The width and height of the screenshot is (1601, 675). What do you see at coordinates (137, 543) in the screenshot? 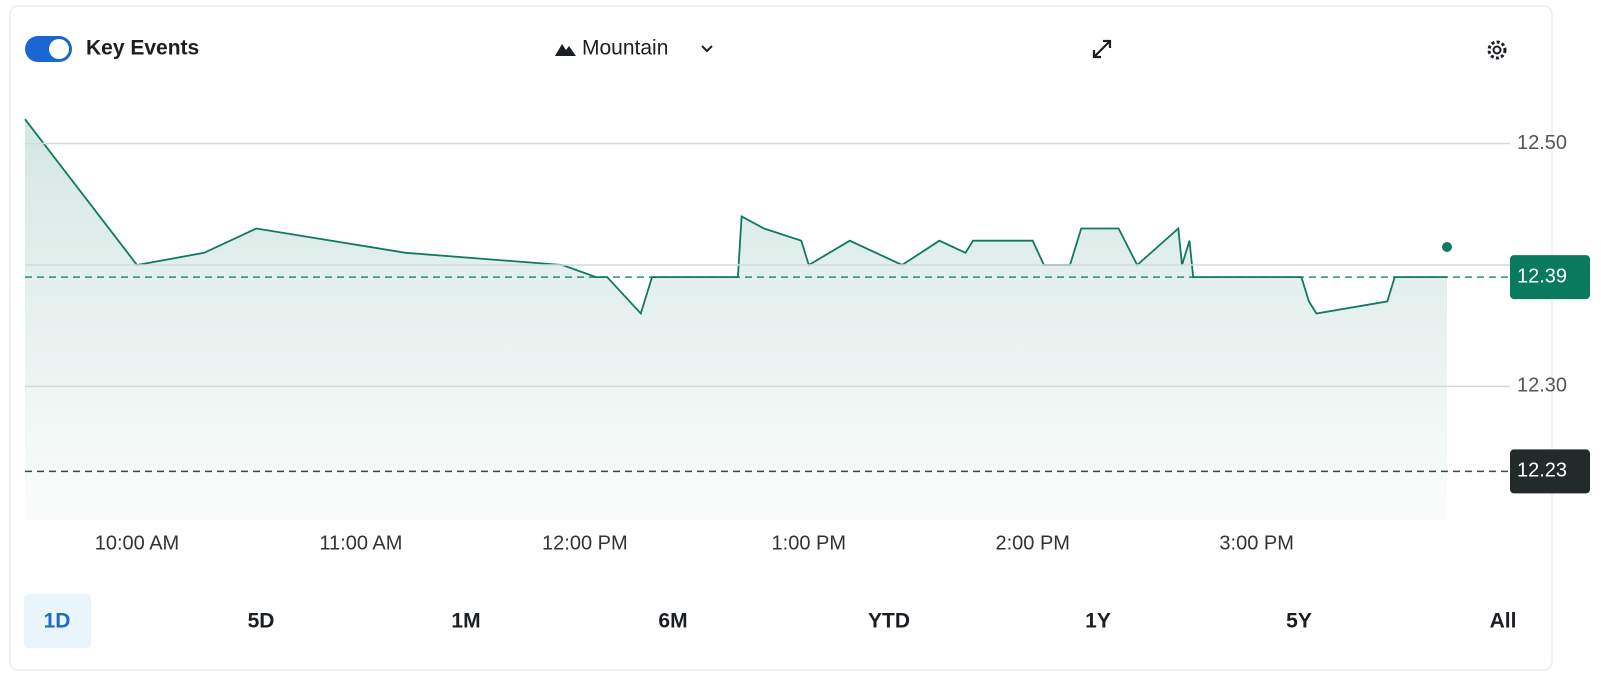
I see `x-tick-label: 10:00 AM` at bounding box center [137, 543].